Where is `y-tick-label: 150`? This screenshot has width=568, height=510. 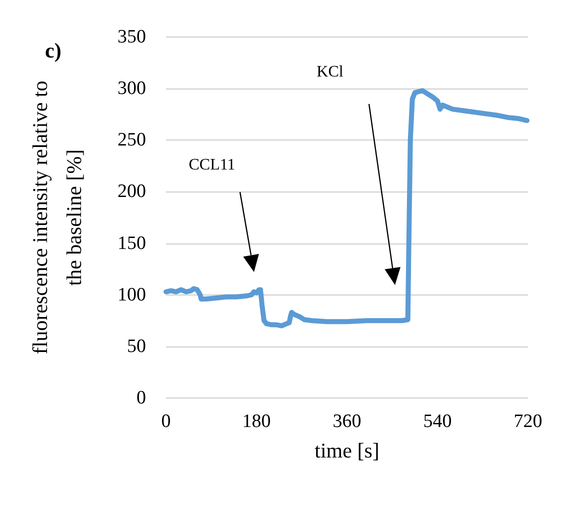
y-tick-label: 150 is located at coordinates (132, 243).